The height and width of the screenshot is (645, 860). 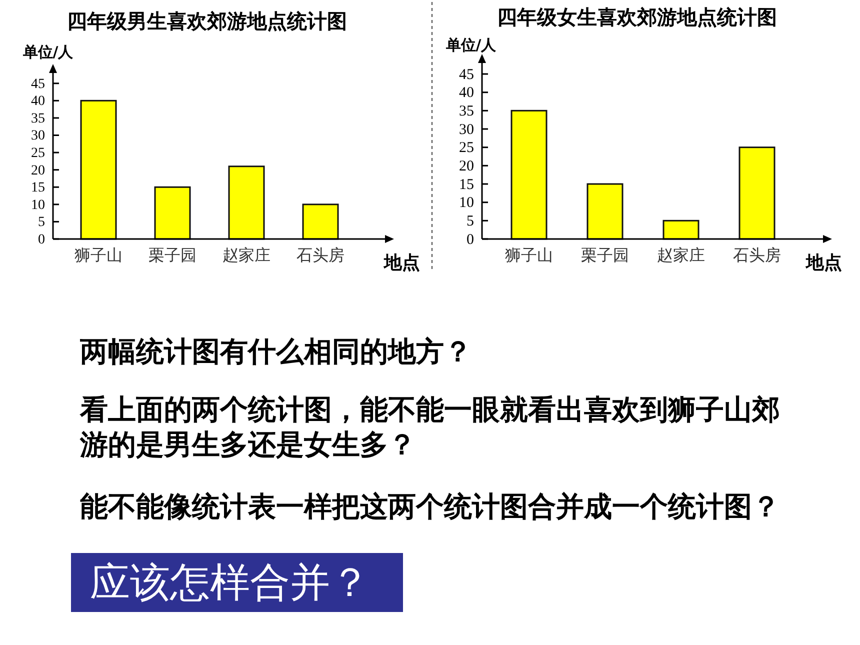 I want to click on text: 能不能像统计表一样把这两个统计图合并成一个统计图？, so click(x=430, y=506).